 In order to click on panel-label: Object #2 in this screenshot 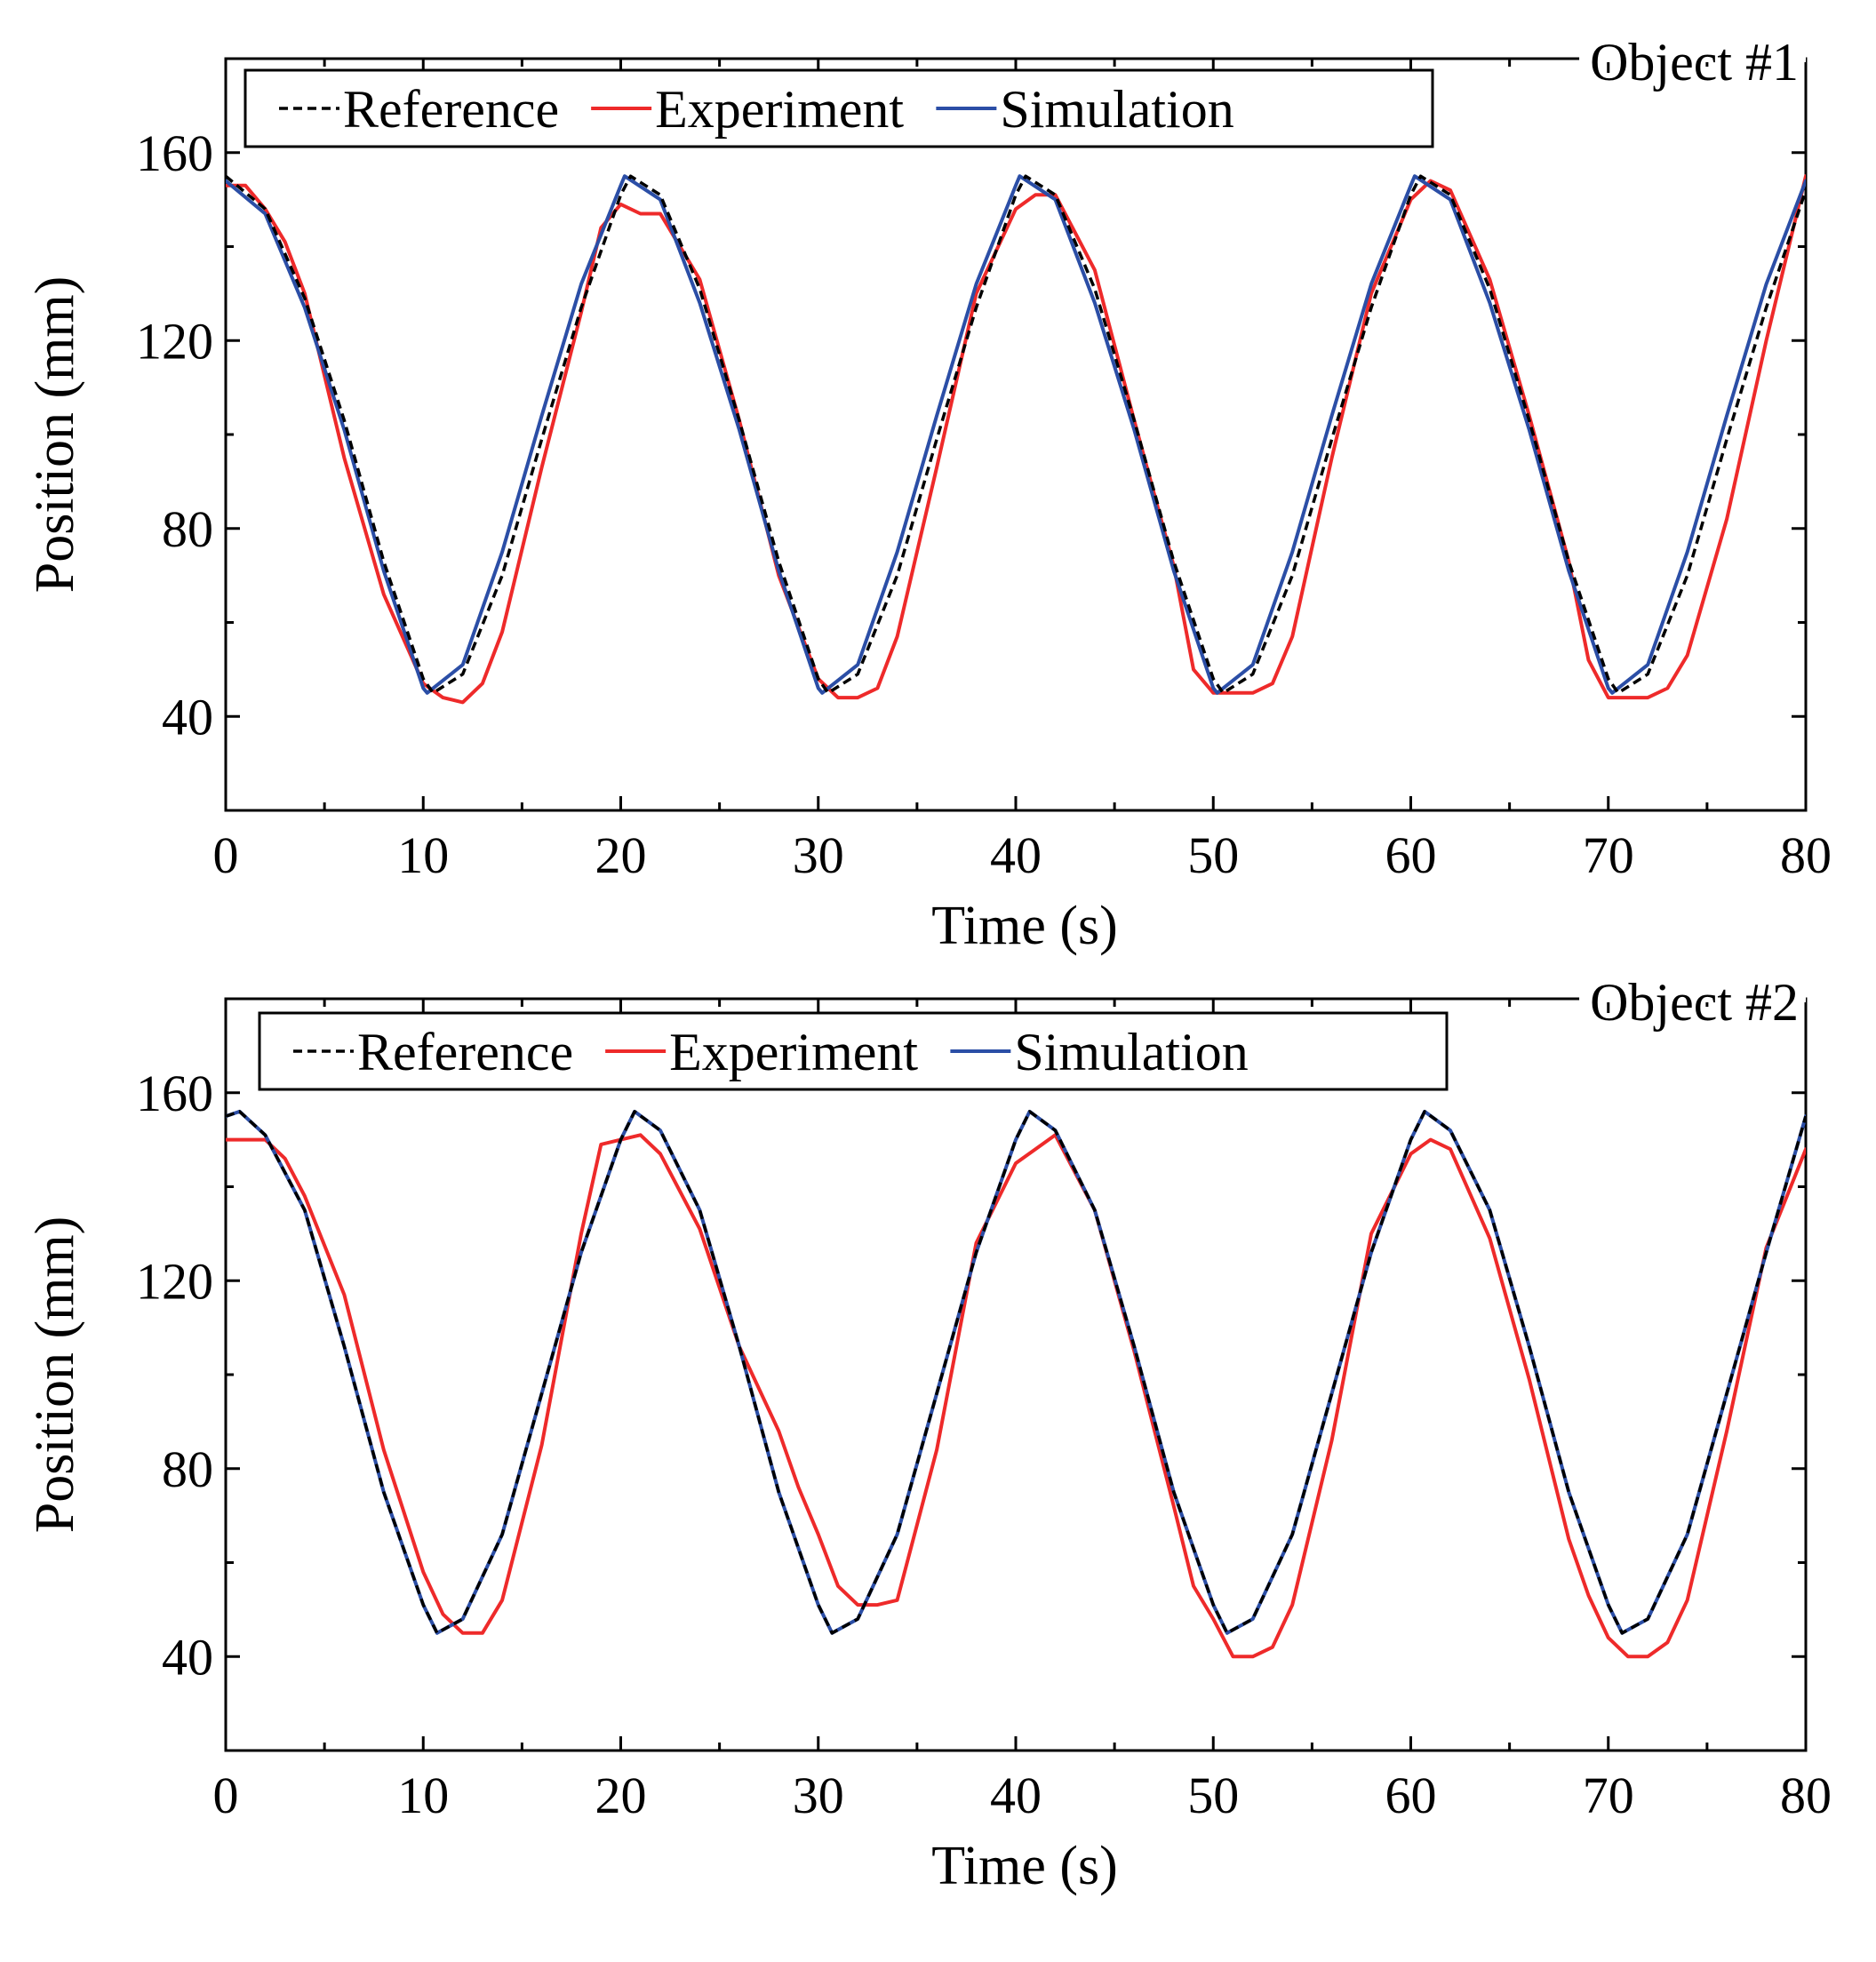, I will do `click(1694, 1002)`.